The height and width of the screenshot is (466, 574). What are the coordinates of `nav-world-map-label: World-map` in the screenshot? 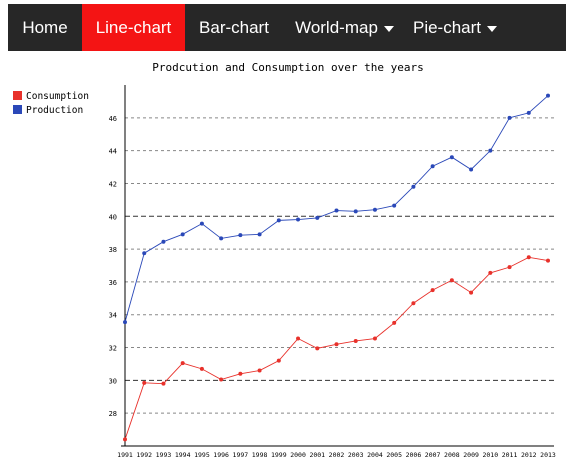 It's located at (336, 27).